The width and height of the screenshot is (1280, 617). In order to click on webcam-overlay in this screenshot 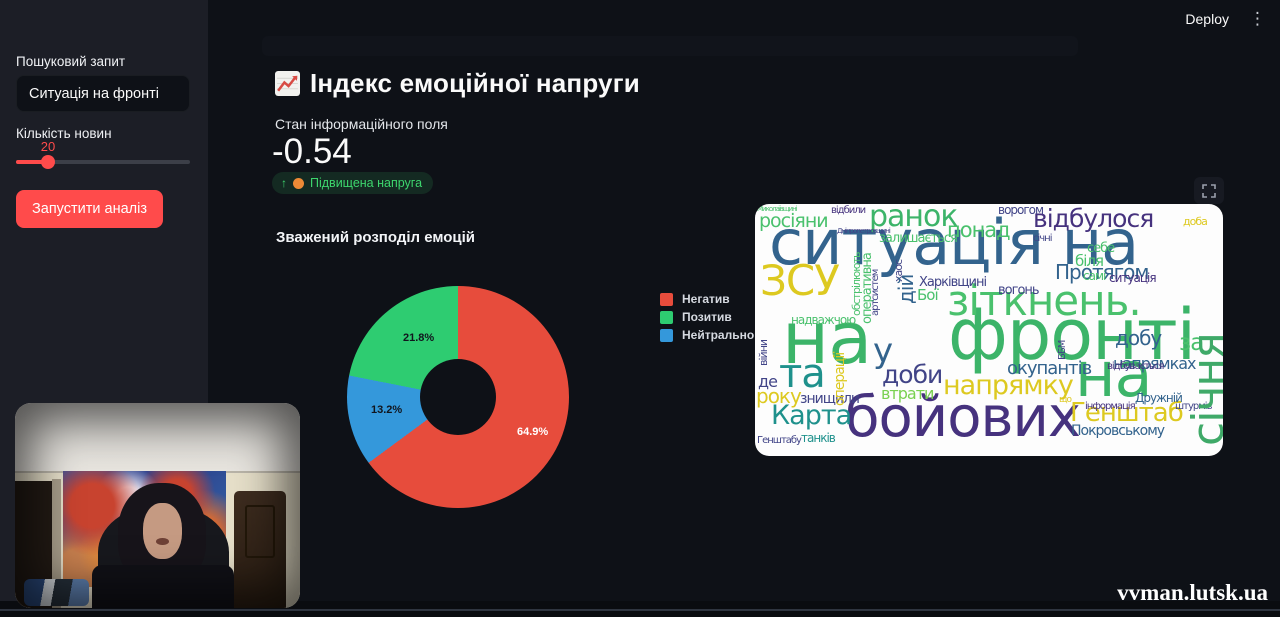, I will do `click(157, 505)`.